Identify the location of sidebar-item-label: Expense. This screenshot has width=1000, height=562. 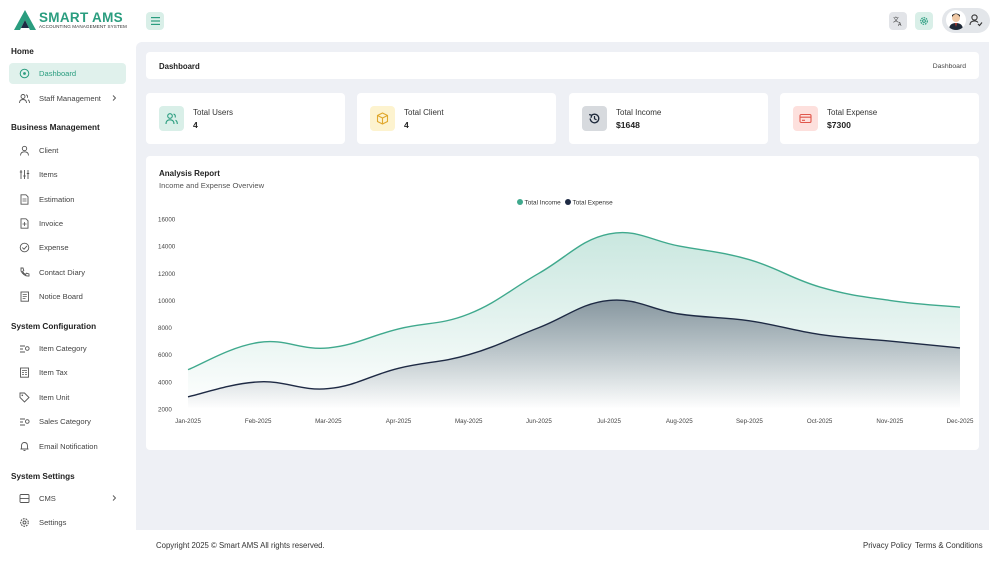
(54, 247).